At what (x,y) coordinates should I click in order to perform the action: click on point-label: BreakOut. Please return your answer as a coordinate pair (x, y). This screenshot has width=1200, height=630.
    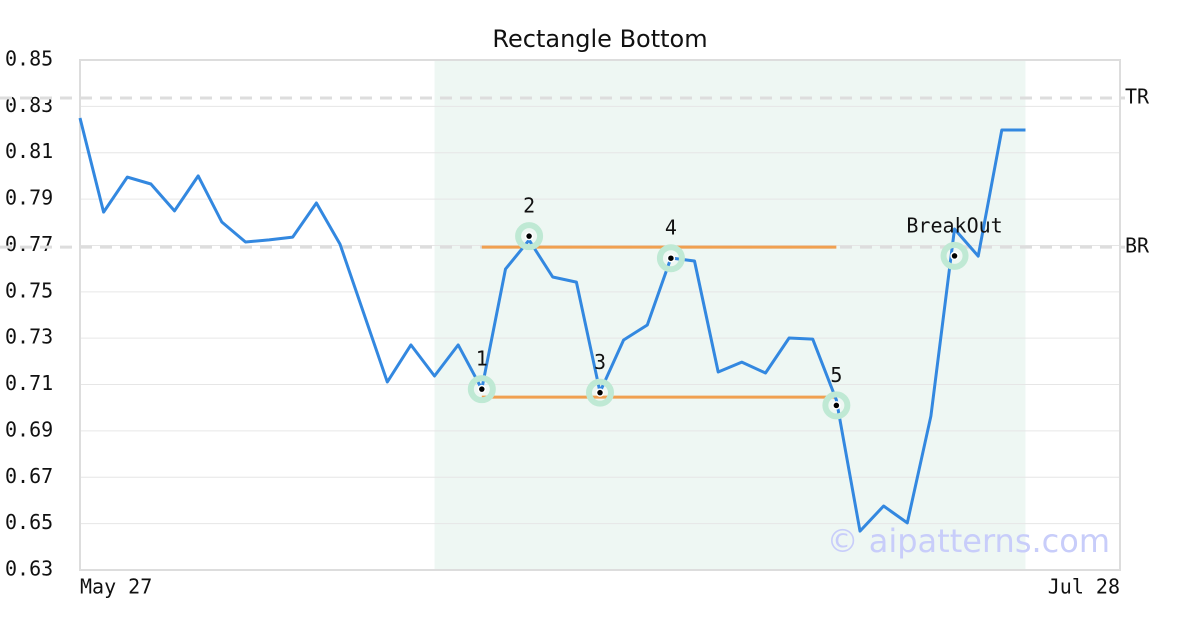
    Looking at the image, I should click on (954, 225).